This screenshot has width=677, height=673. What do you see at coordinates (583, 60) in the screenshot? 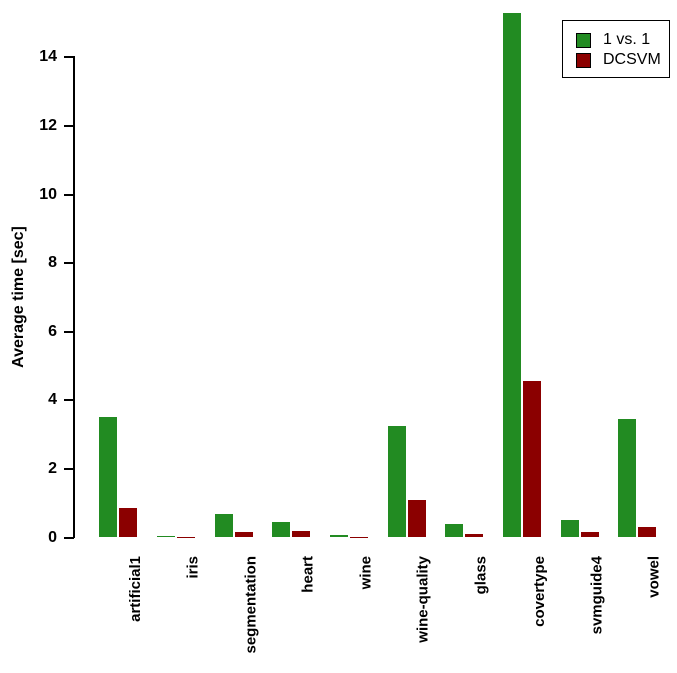
I see `legend-swatch-darkred` at bounding box center [583, 60].